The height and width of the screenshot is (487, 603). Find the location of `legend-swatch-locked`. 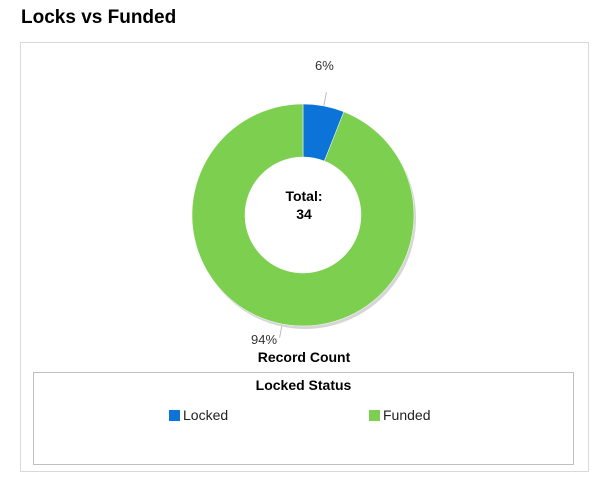

legend-swatch-locked is located at coordinates (174, 415).